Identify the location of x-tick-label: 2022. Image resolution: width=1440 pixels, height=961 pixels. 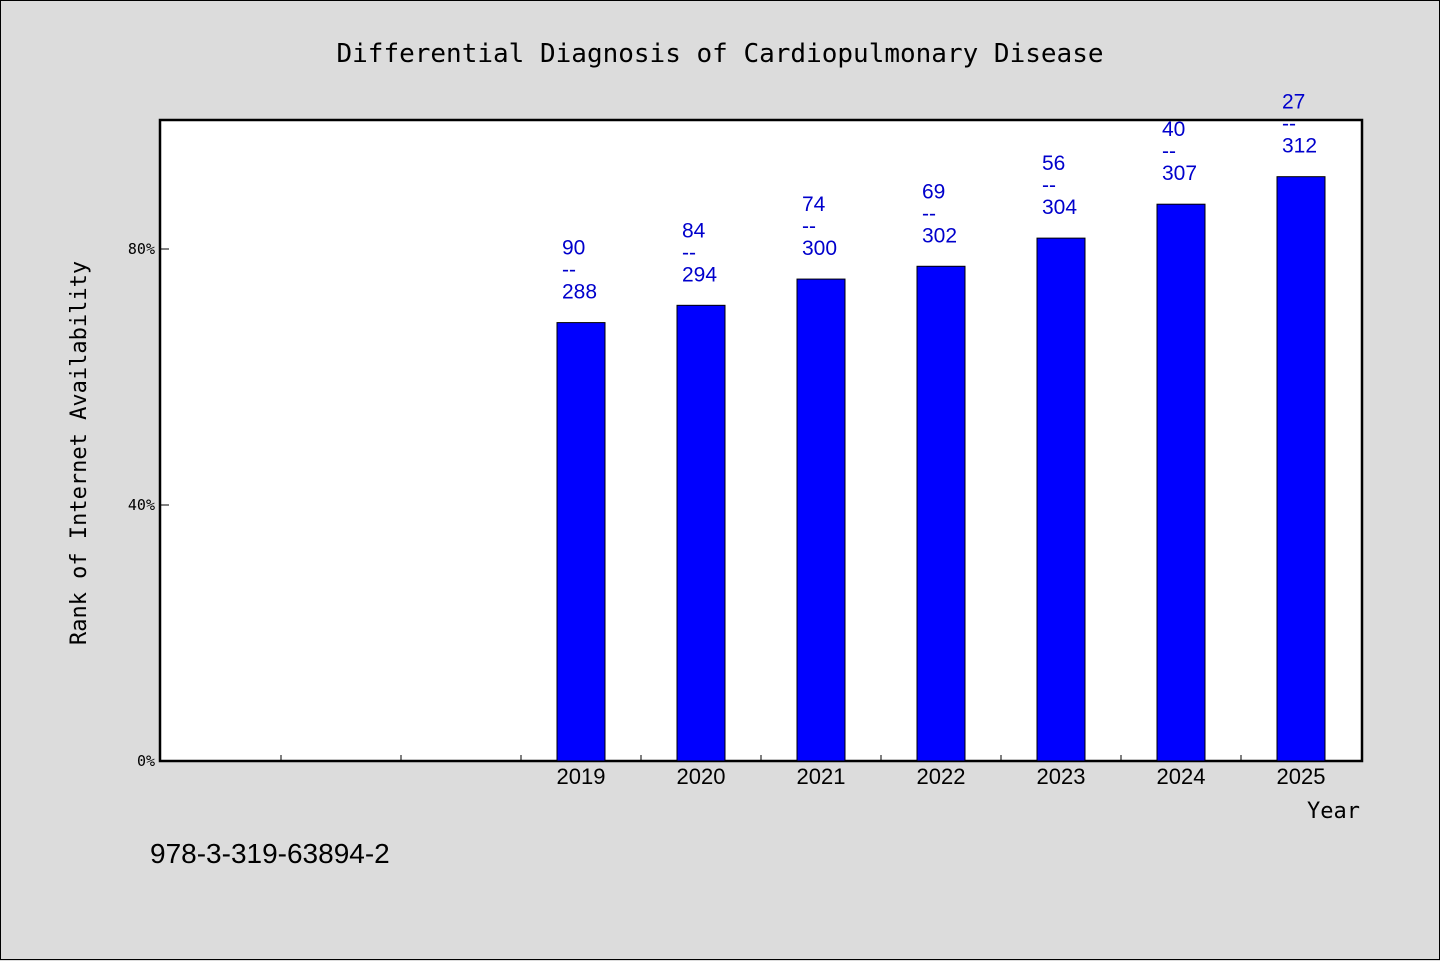
(941, 776).